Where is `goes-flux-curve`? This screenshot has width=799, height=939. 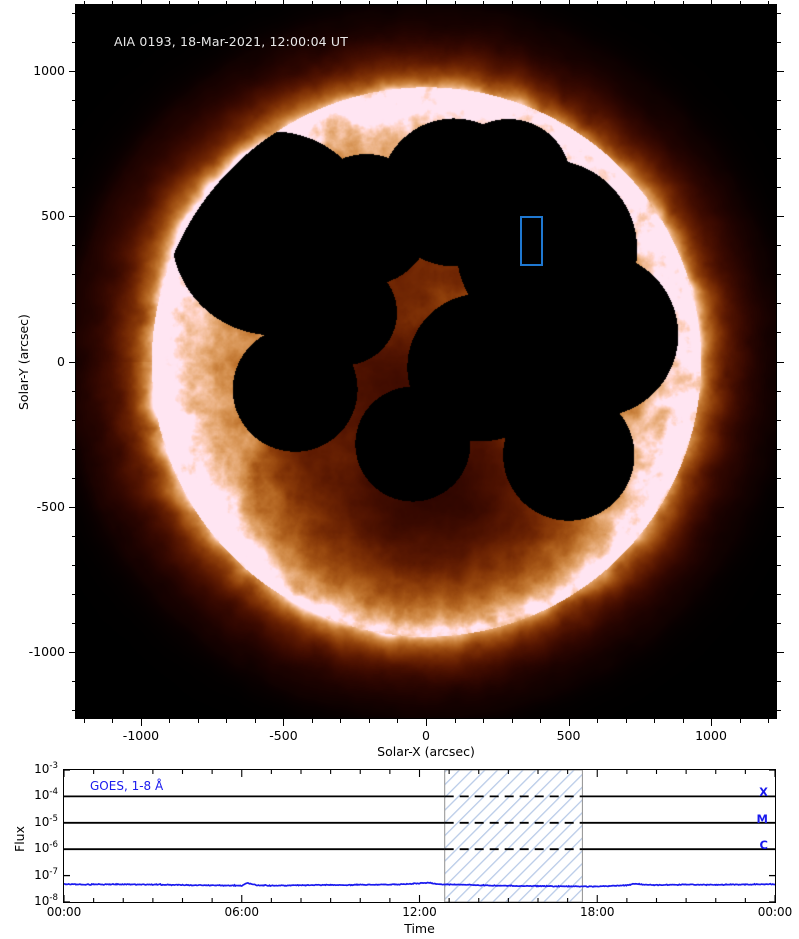
goes-flux-curve is located at coordinates (419, 884).